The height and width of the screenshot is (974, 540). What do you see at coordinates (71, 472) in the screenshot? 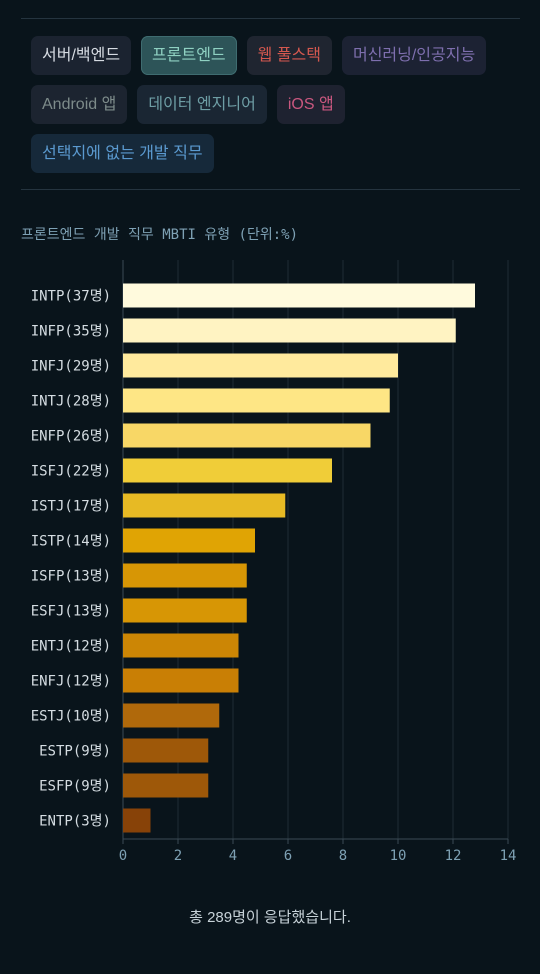
I see `y-tick-label: ISFJ(22명)` at bounding box center [71, 472].